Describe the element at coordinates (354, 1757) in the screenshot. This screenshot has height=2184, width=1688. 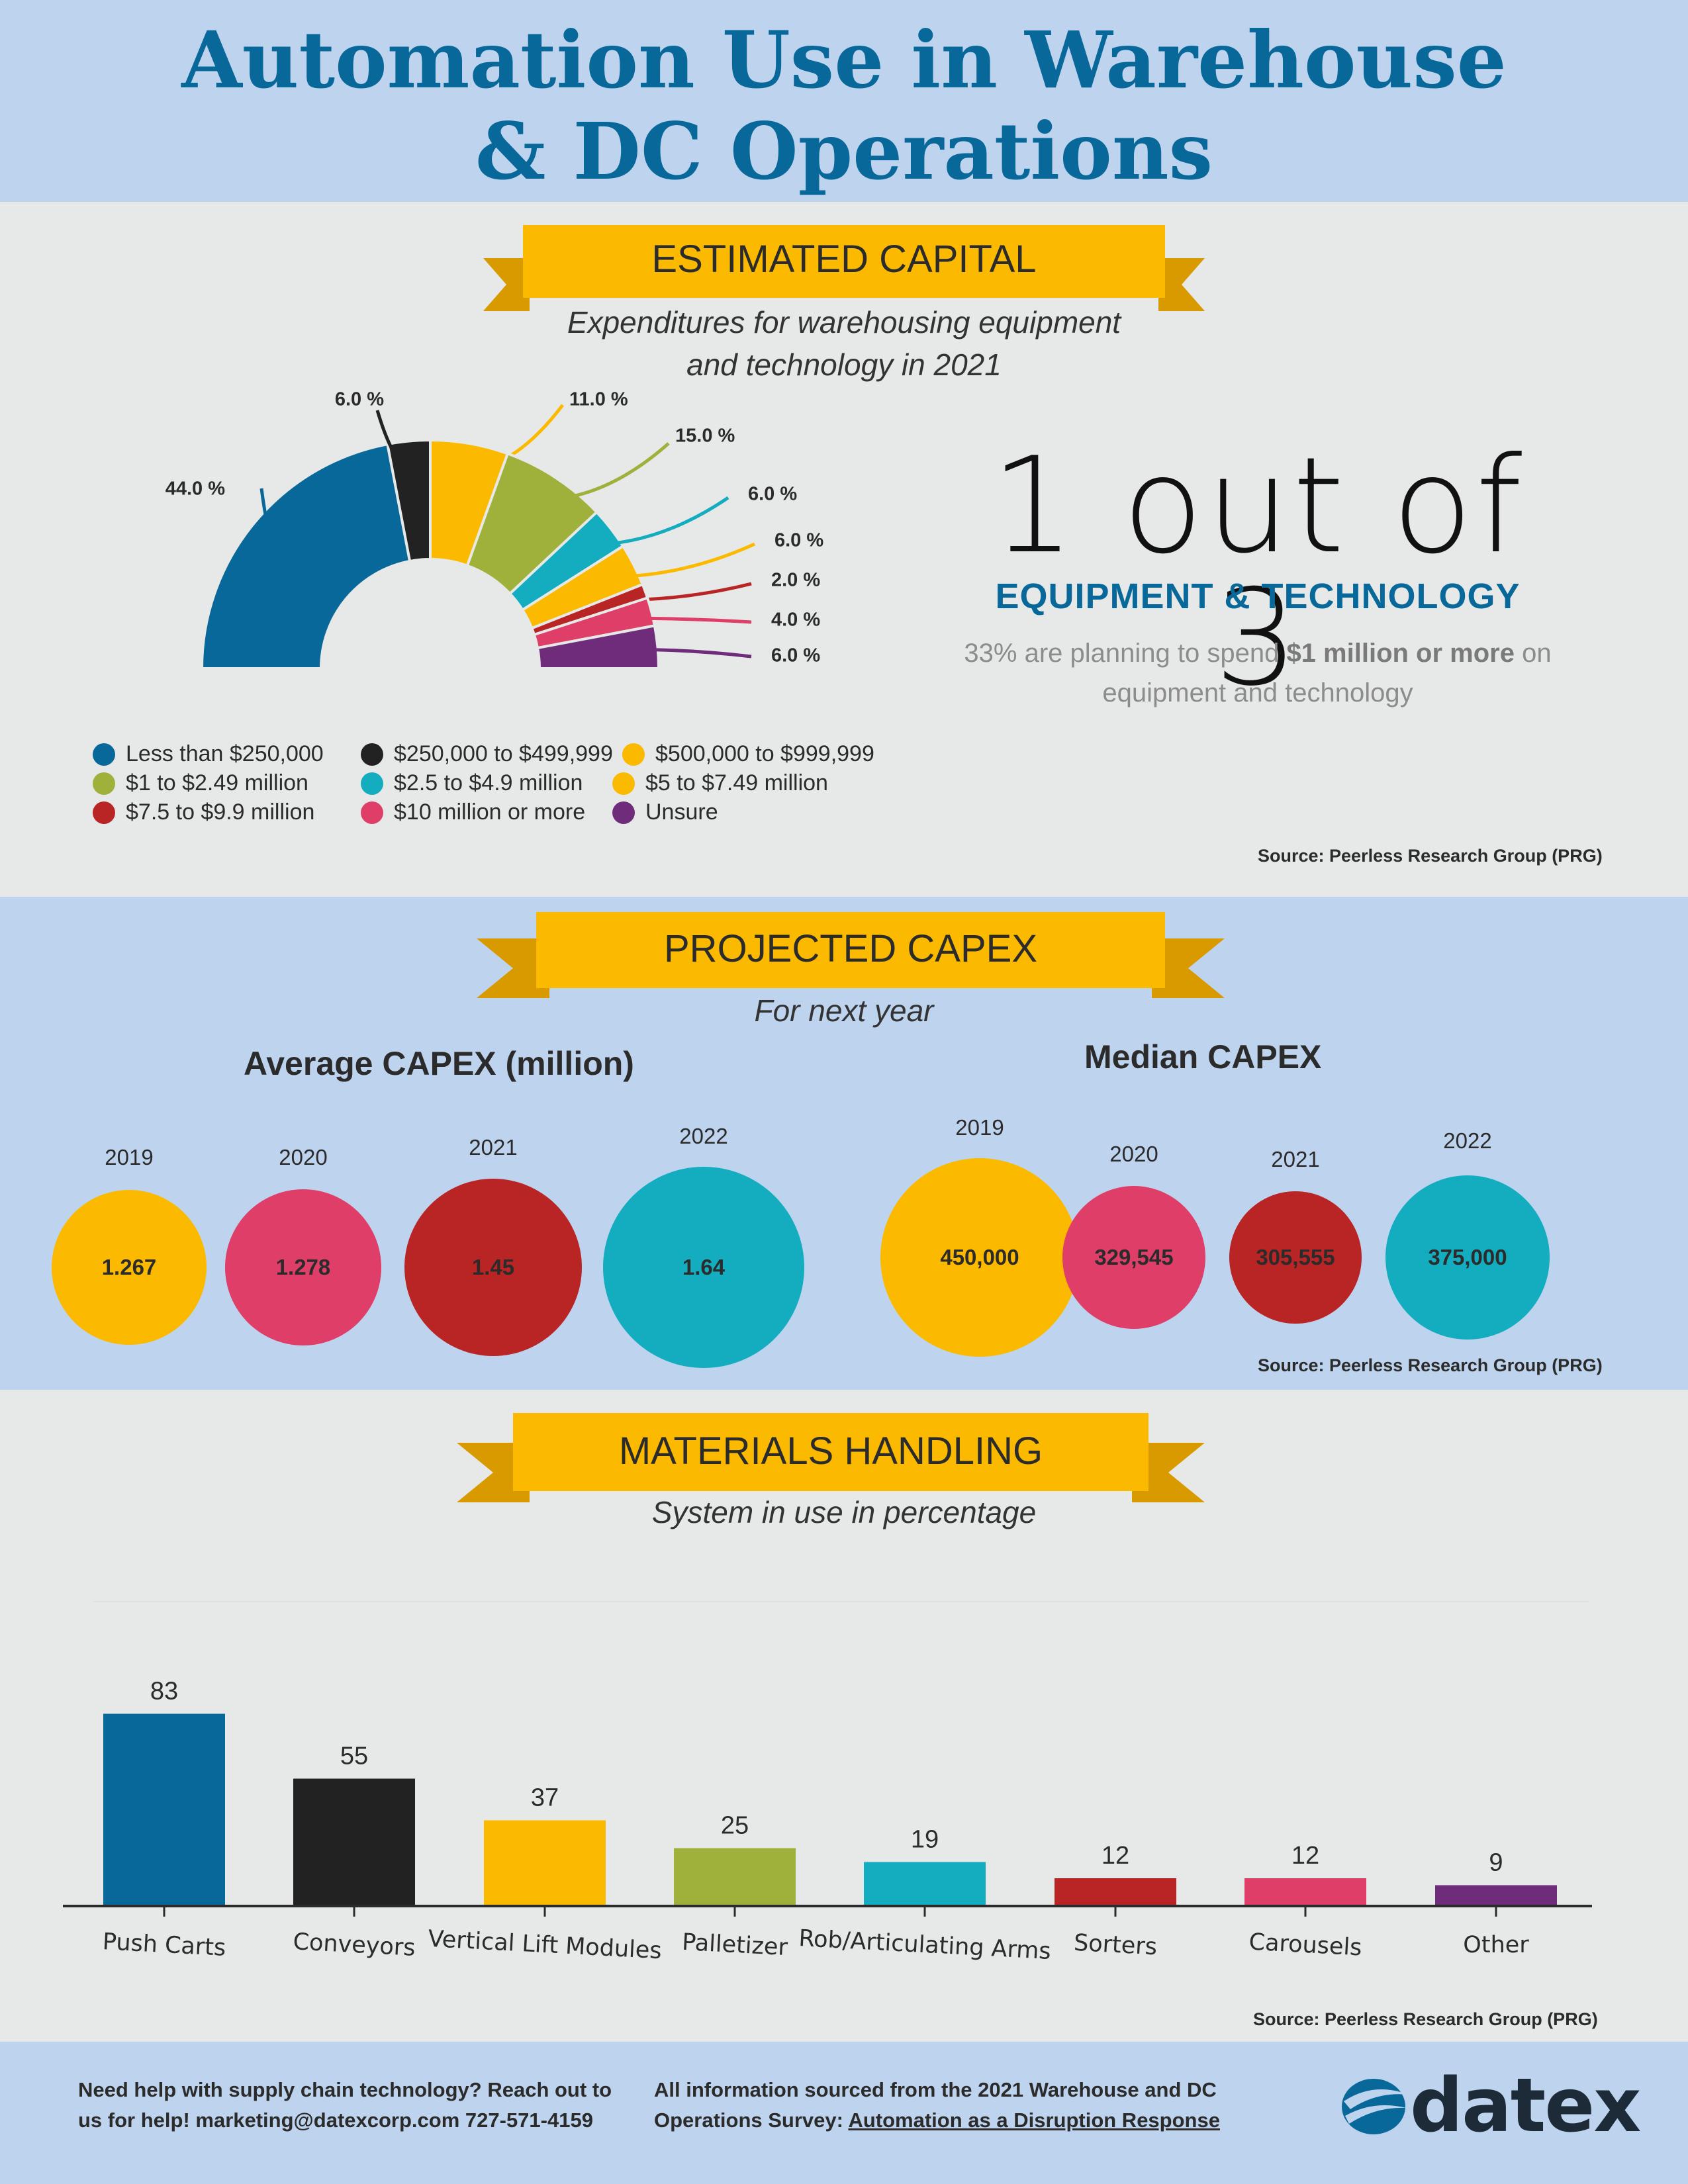
I see `bar-value-label: 55` at that location.